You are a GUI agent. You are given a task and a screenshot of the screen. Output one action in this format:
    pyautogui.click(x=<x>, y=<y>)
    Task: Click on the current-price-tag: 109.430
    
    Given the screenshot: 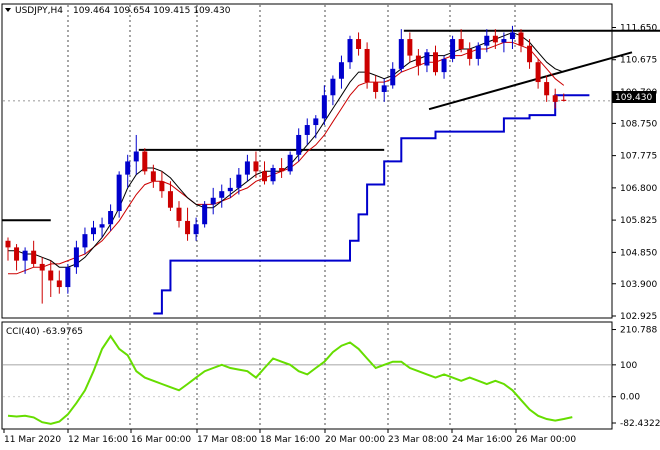 What is the action you would take?
    pyautogui.click(x=633, y=98)
    